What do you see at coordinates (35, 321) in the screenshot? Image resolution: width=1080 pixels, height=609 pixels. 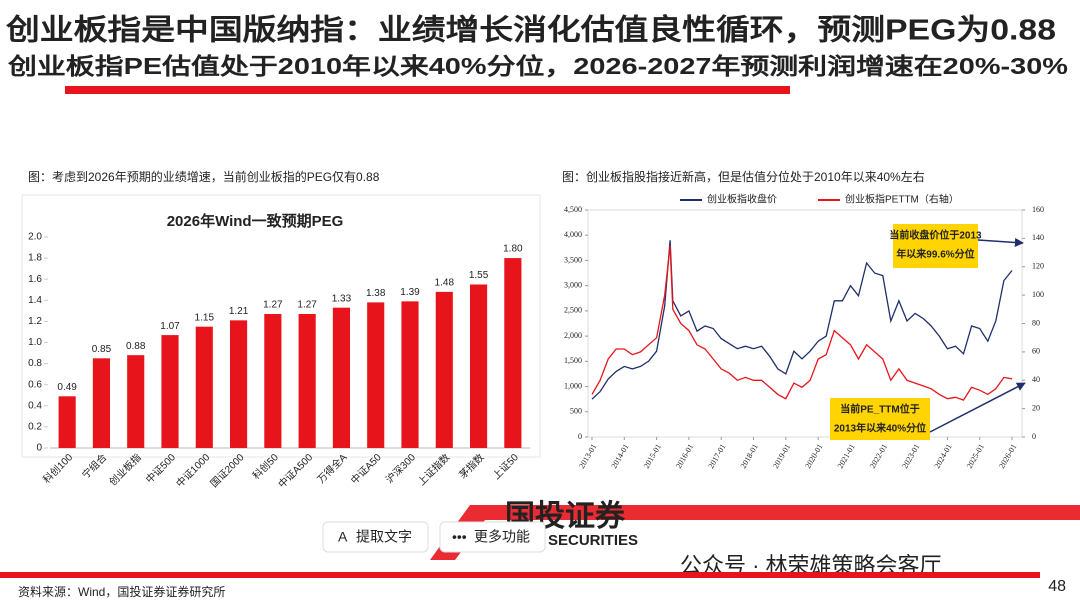 I see `y-tick-label: 1.2` at bounding box center [35, 321].